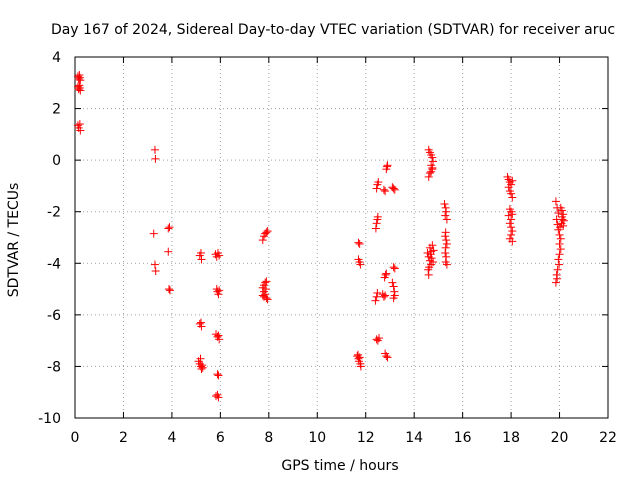  Describe the element at coordinates (56, 58) in the screenshot. I see `y-tick-label: 4` at that location.